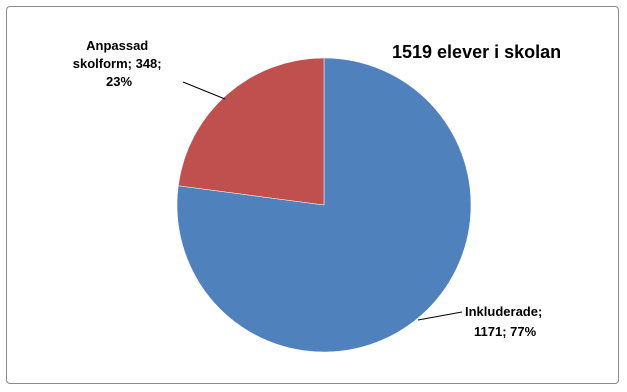  I want to click on data-label-anpassad-line3: 23%, so click(119, 81).